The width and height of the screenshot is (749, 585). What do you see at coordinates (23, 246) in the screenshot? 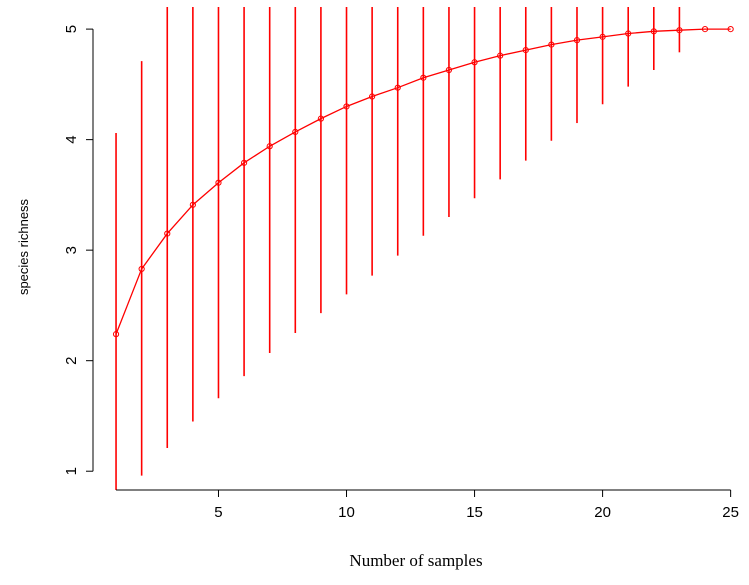
I see `y-axis-label: species richness` at bounding box center [23, 246].